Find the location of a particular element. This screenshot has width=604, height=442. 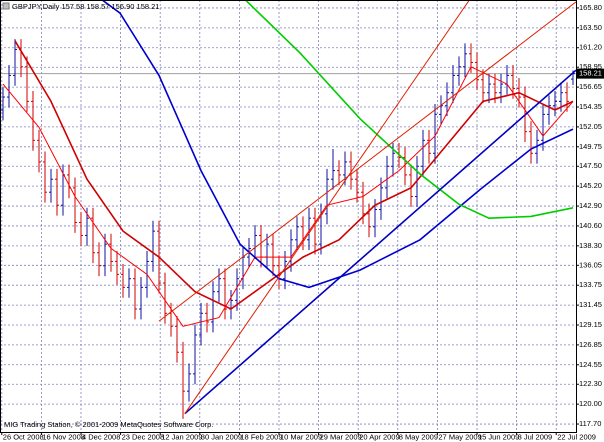

y-tick-label: 131.45 is located at coordinates (590, 304).